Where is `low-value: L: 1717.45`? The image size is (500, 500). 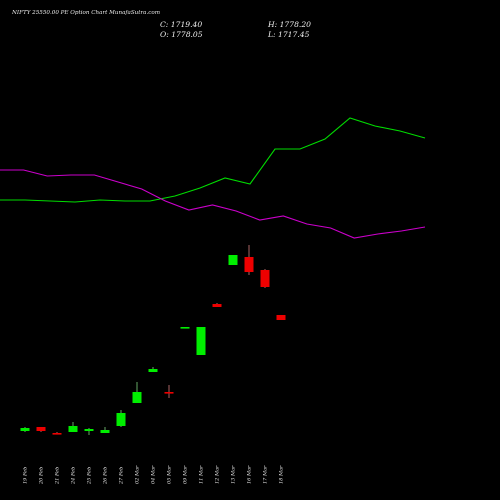
low-value: L: 1717.45 is located at coordinates (289, 34).